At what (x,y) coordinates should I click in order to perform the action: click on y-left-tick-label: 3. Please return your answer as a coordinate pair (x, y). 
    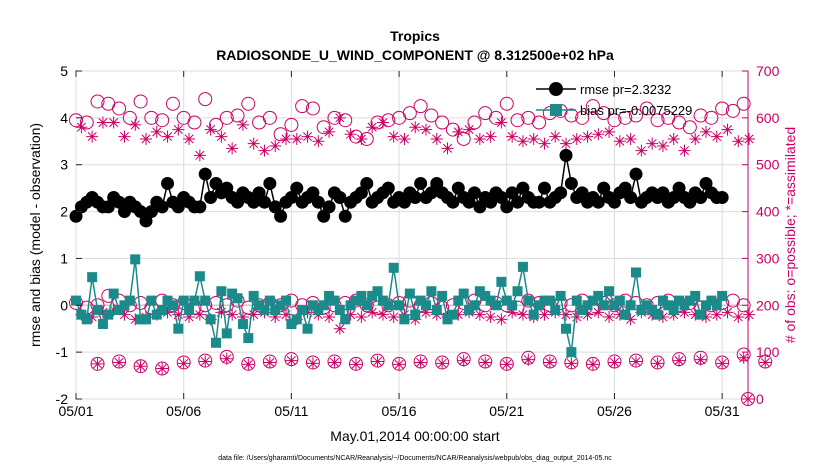
    Looking at the image, I should click on (64, 165).